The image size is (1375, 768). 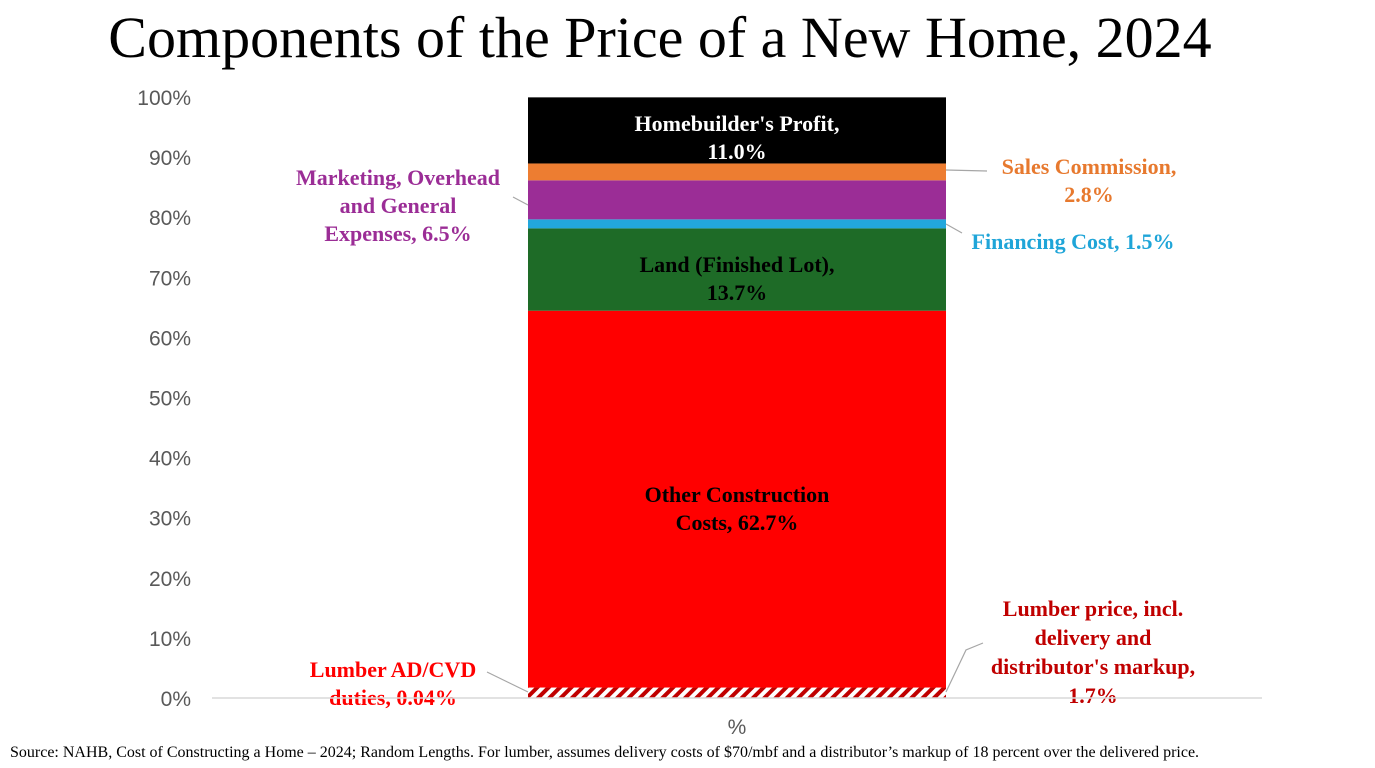 What do you see at coordinates (737, 692) in the screenshot?
I see `bar-segment-lumber_price` at bounding box center [737, 692].